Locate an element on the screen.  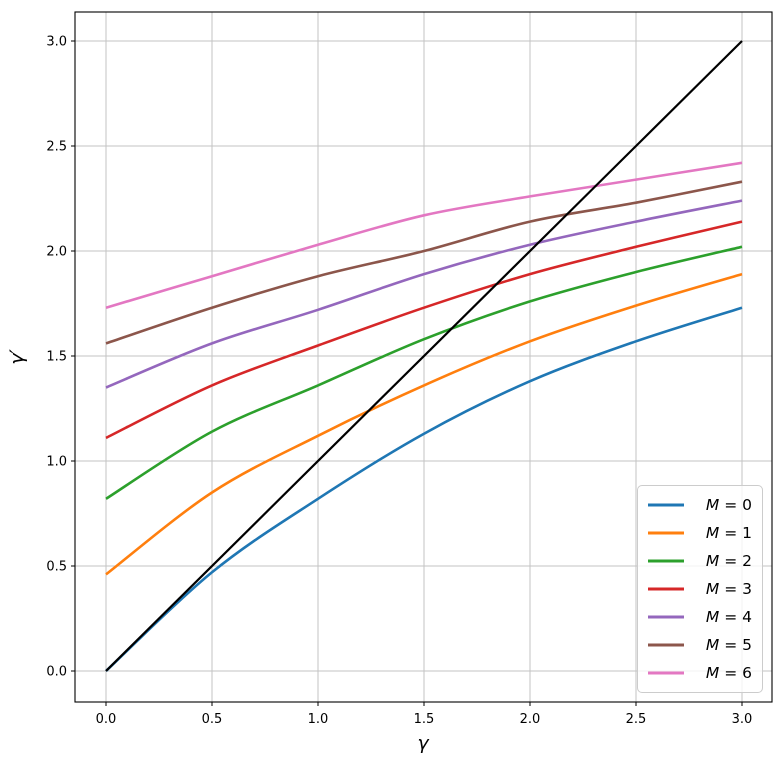
legend: M = 0 M = 1 M = 2 M = 3 M = 4 M = 5 M = 6 is located at coordinates (700, 589).